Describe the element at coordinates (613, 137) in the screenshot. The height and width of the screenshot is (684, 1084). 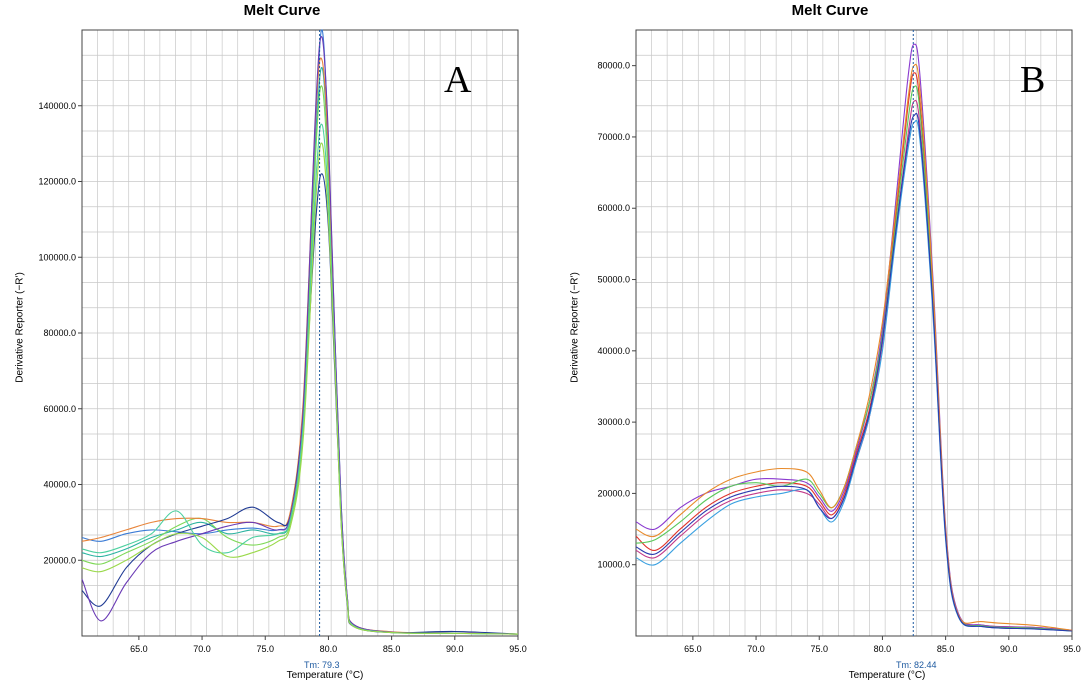
I see `y-tick-label: 70000.0` at that location.